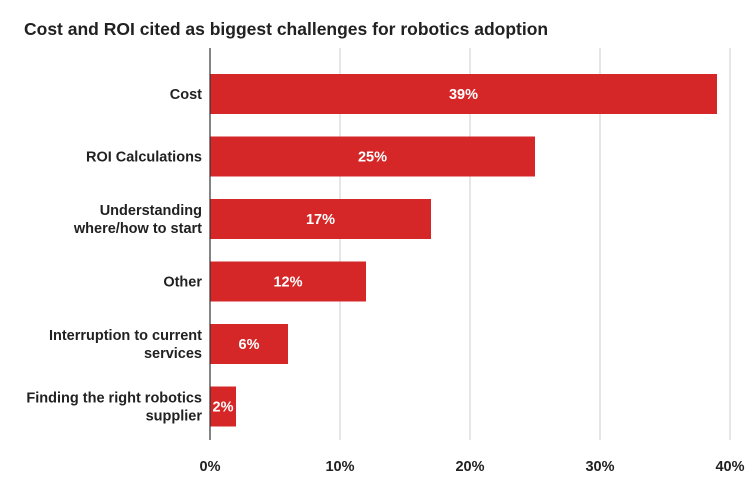  I want to click on bar-data-label: 17%, so click(320, 220).